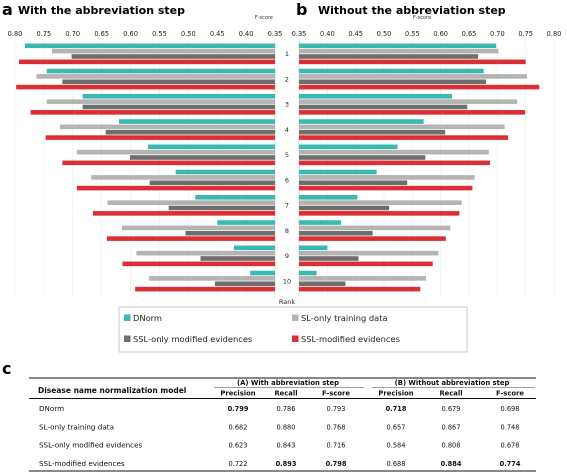  I want to click on legend-label: SSL-only modified evidences, so click(192, 339).